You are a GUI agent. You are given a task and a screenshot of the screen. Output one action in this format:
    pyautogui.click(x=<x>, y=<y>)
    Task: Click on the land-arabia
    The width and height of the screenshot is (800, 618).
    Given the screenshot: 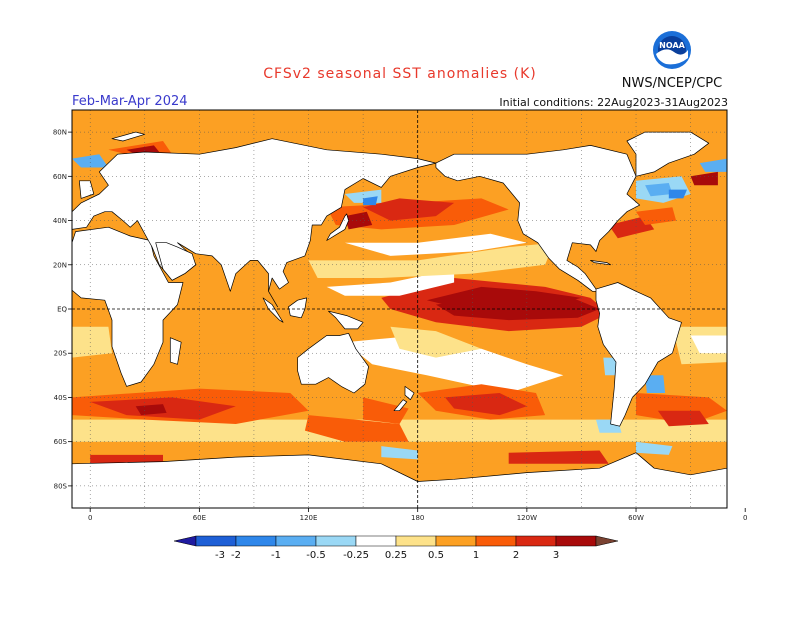 What is the action you would take?
    pyautogui.click(x=176, y=261)
    